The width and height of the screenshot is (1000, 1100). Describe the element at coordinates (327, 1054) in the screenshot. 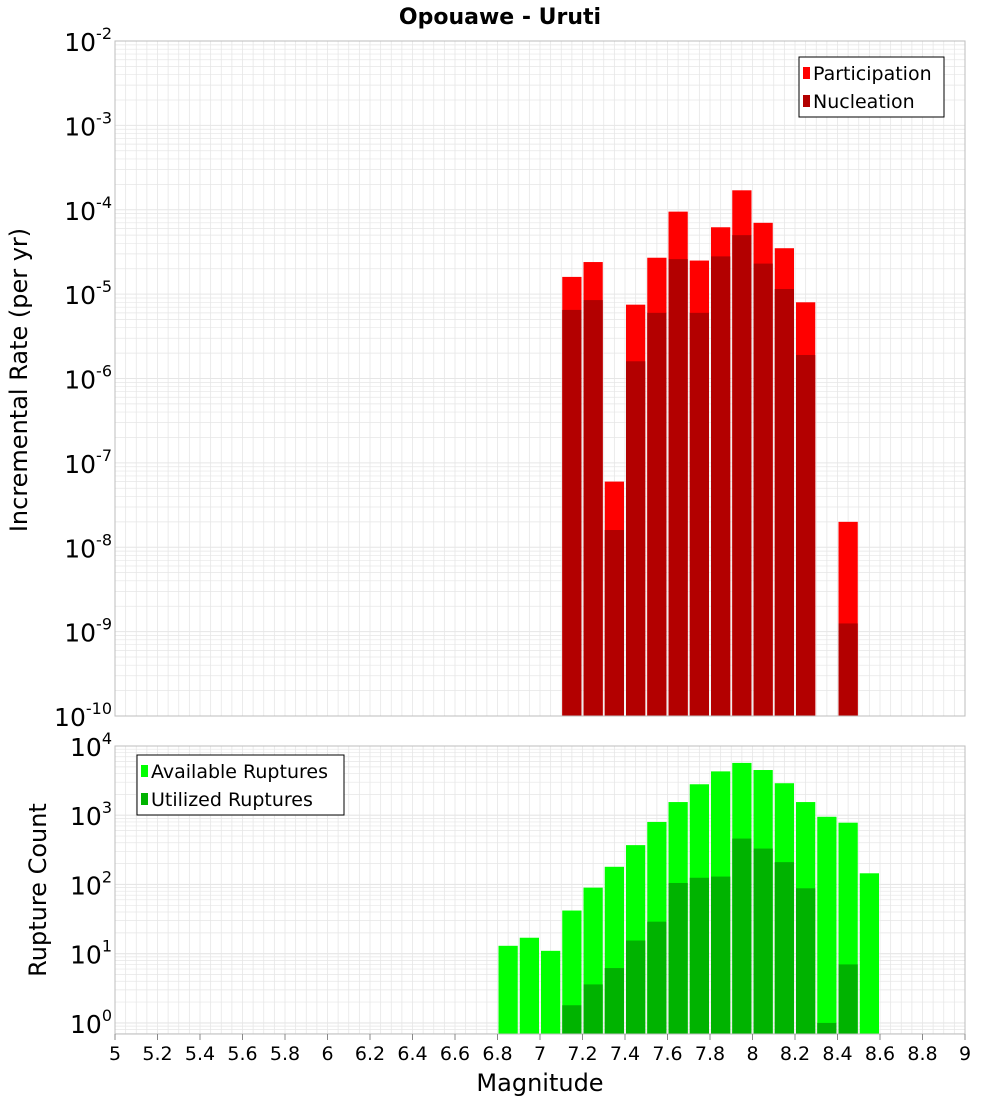

I see `x-tick-label: 6` at that location.